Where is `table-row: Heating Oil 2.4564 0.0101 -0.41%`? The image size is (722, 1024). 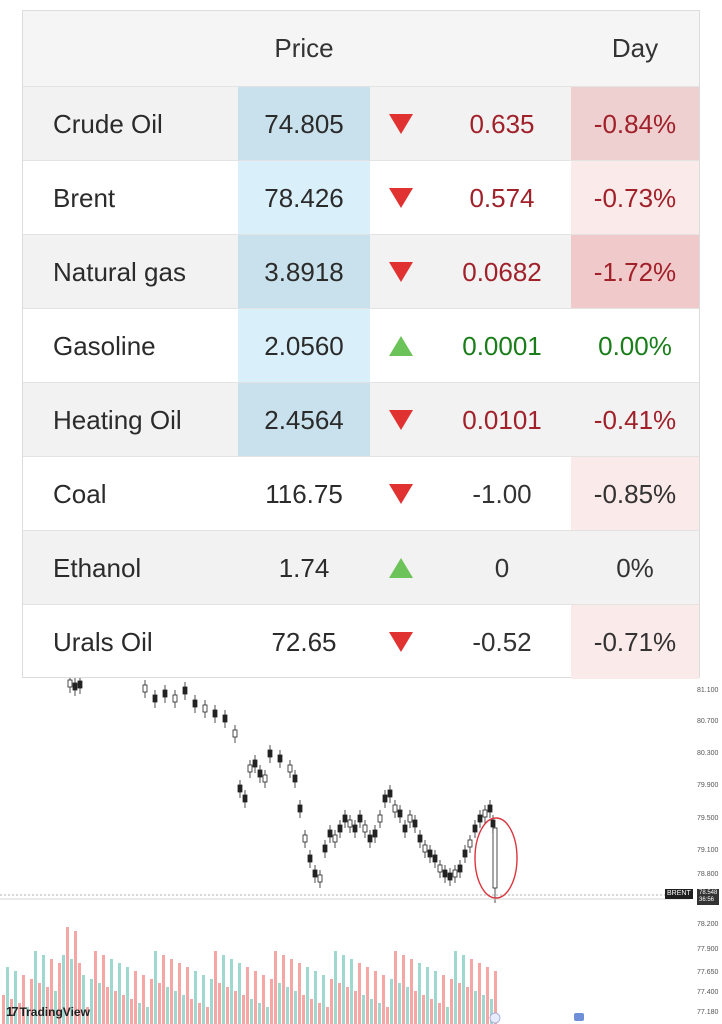
table-row: Heating Oil 2.4564 0.0101 -0.41% is located at coordinates (361, 419).